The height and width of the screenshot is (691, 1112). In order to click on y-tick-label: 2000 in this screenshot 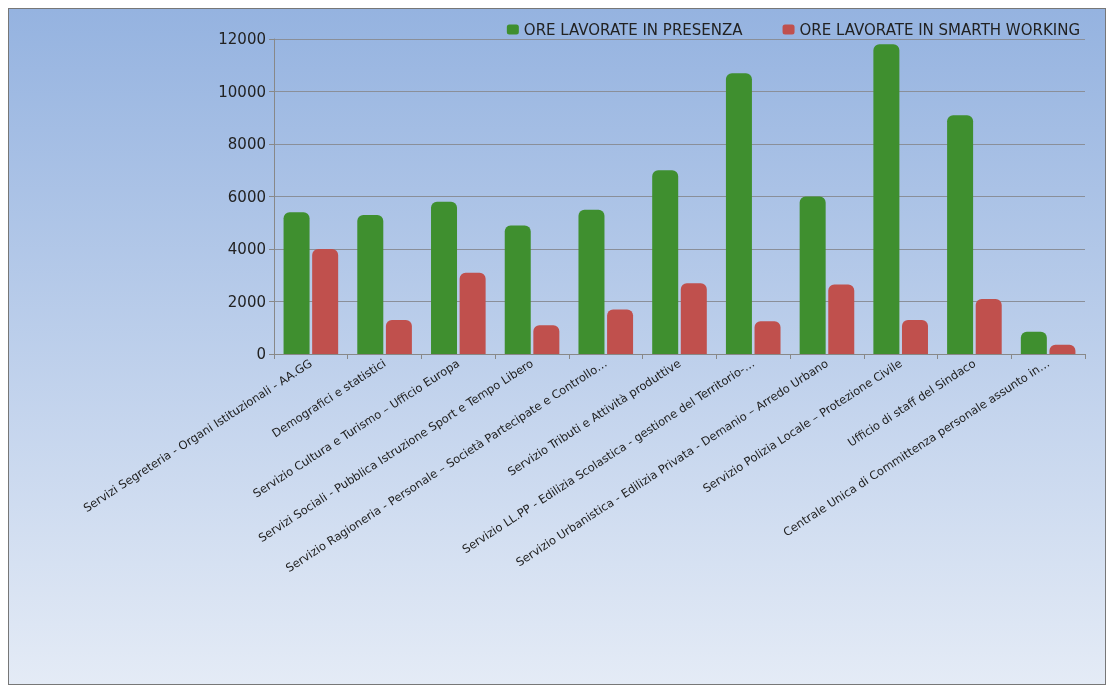, I will do `click(246, 301)`.